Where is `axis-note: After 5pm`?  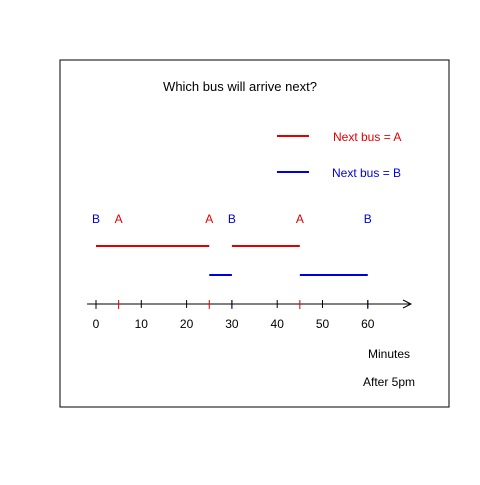
axis-note: After 5pm is located at coordinates (389, 382).